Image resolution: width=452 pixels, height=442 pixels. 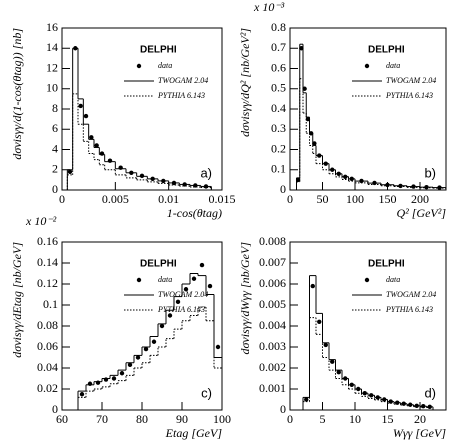 I want to click on y-tick-label: 0.12, so click(x=47, y=283).